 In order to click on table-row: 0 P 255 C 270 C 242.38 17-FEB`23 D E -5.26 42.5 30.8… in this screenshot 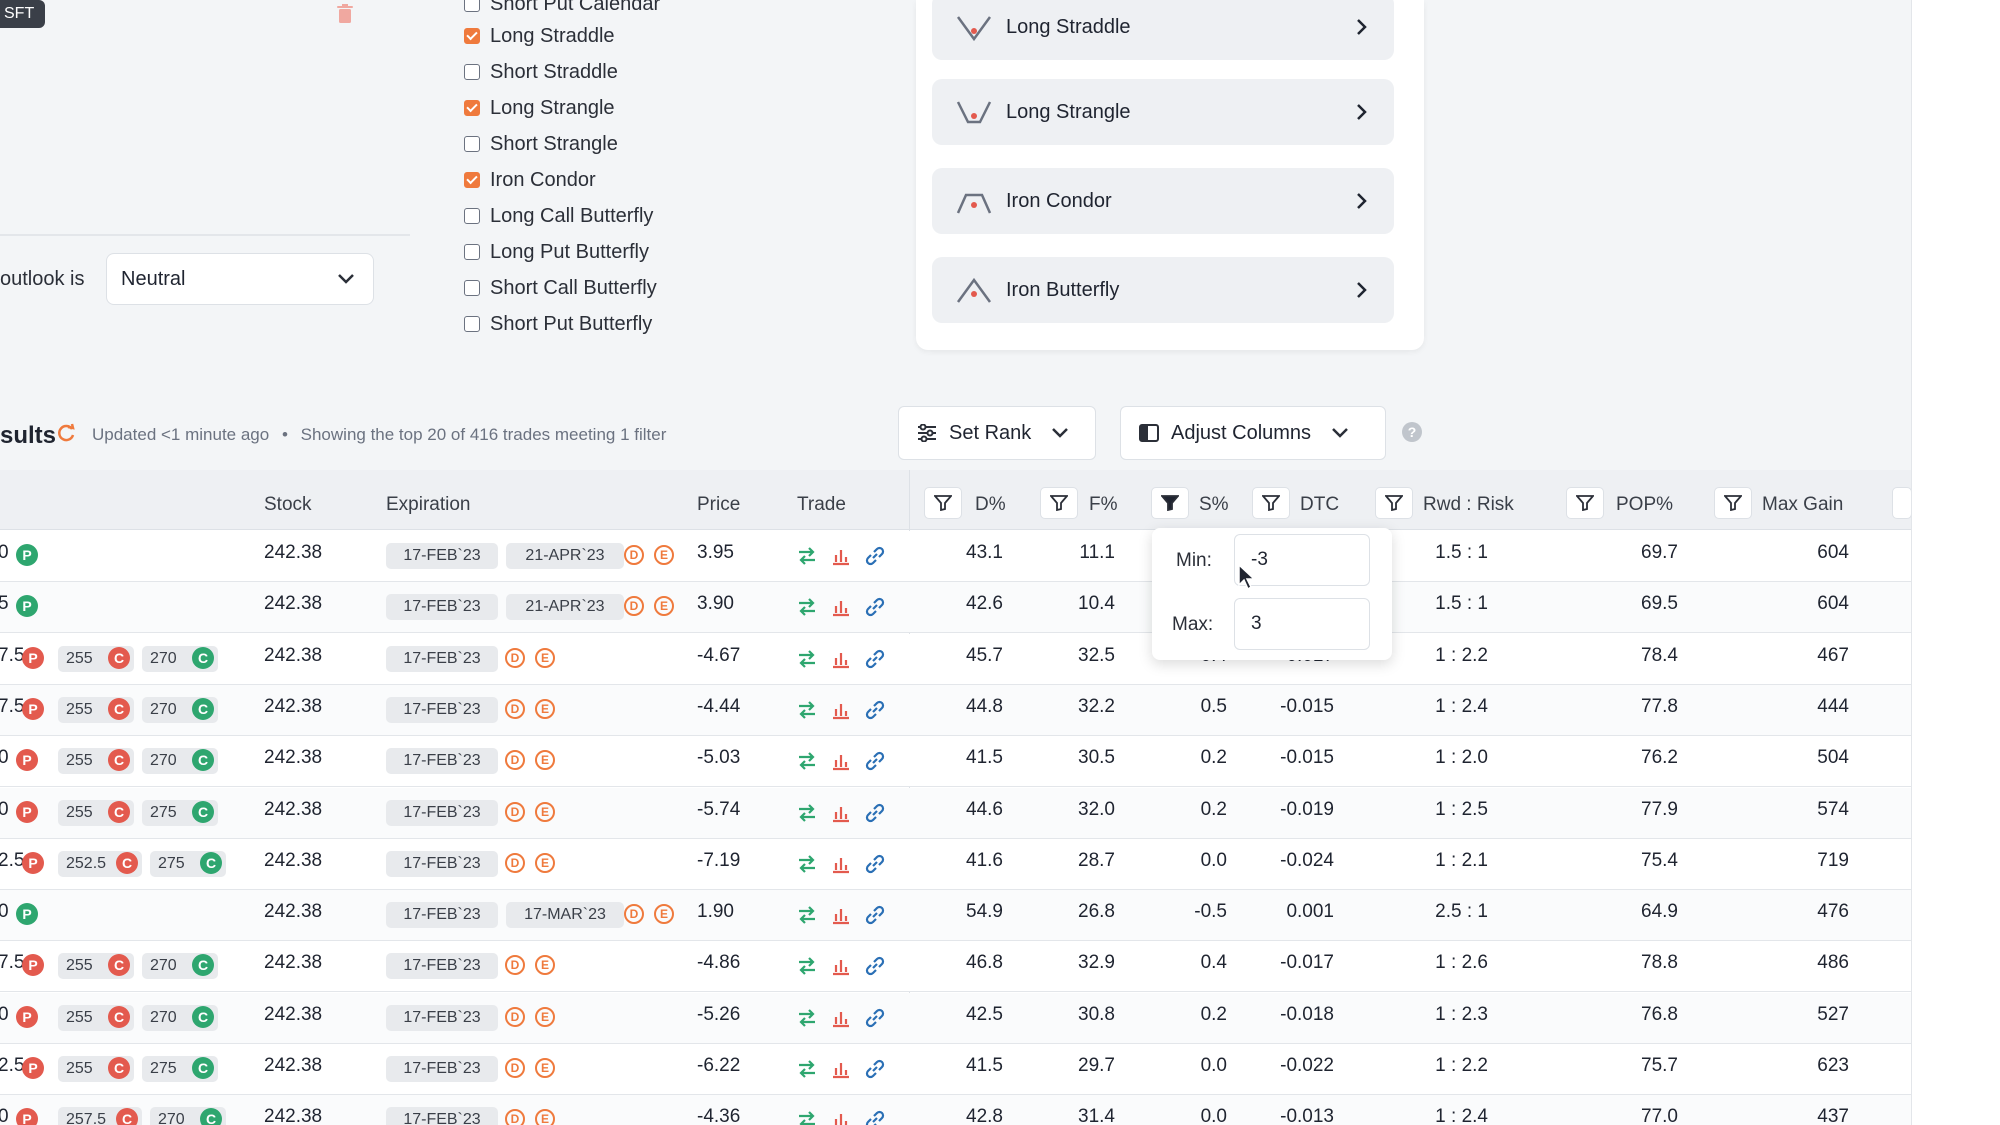, I will do `click(956, 1018)`.